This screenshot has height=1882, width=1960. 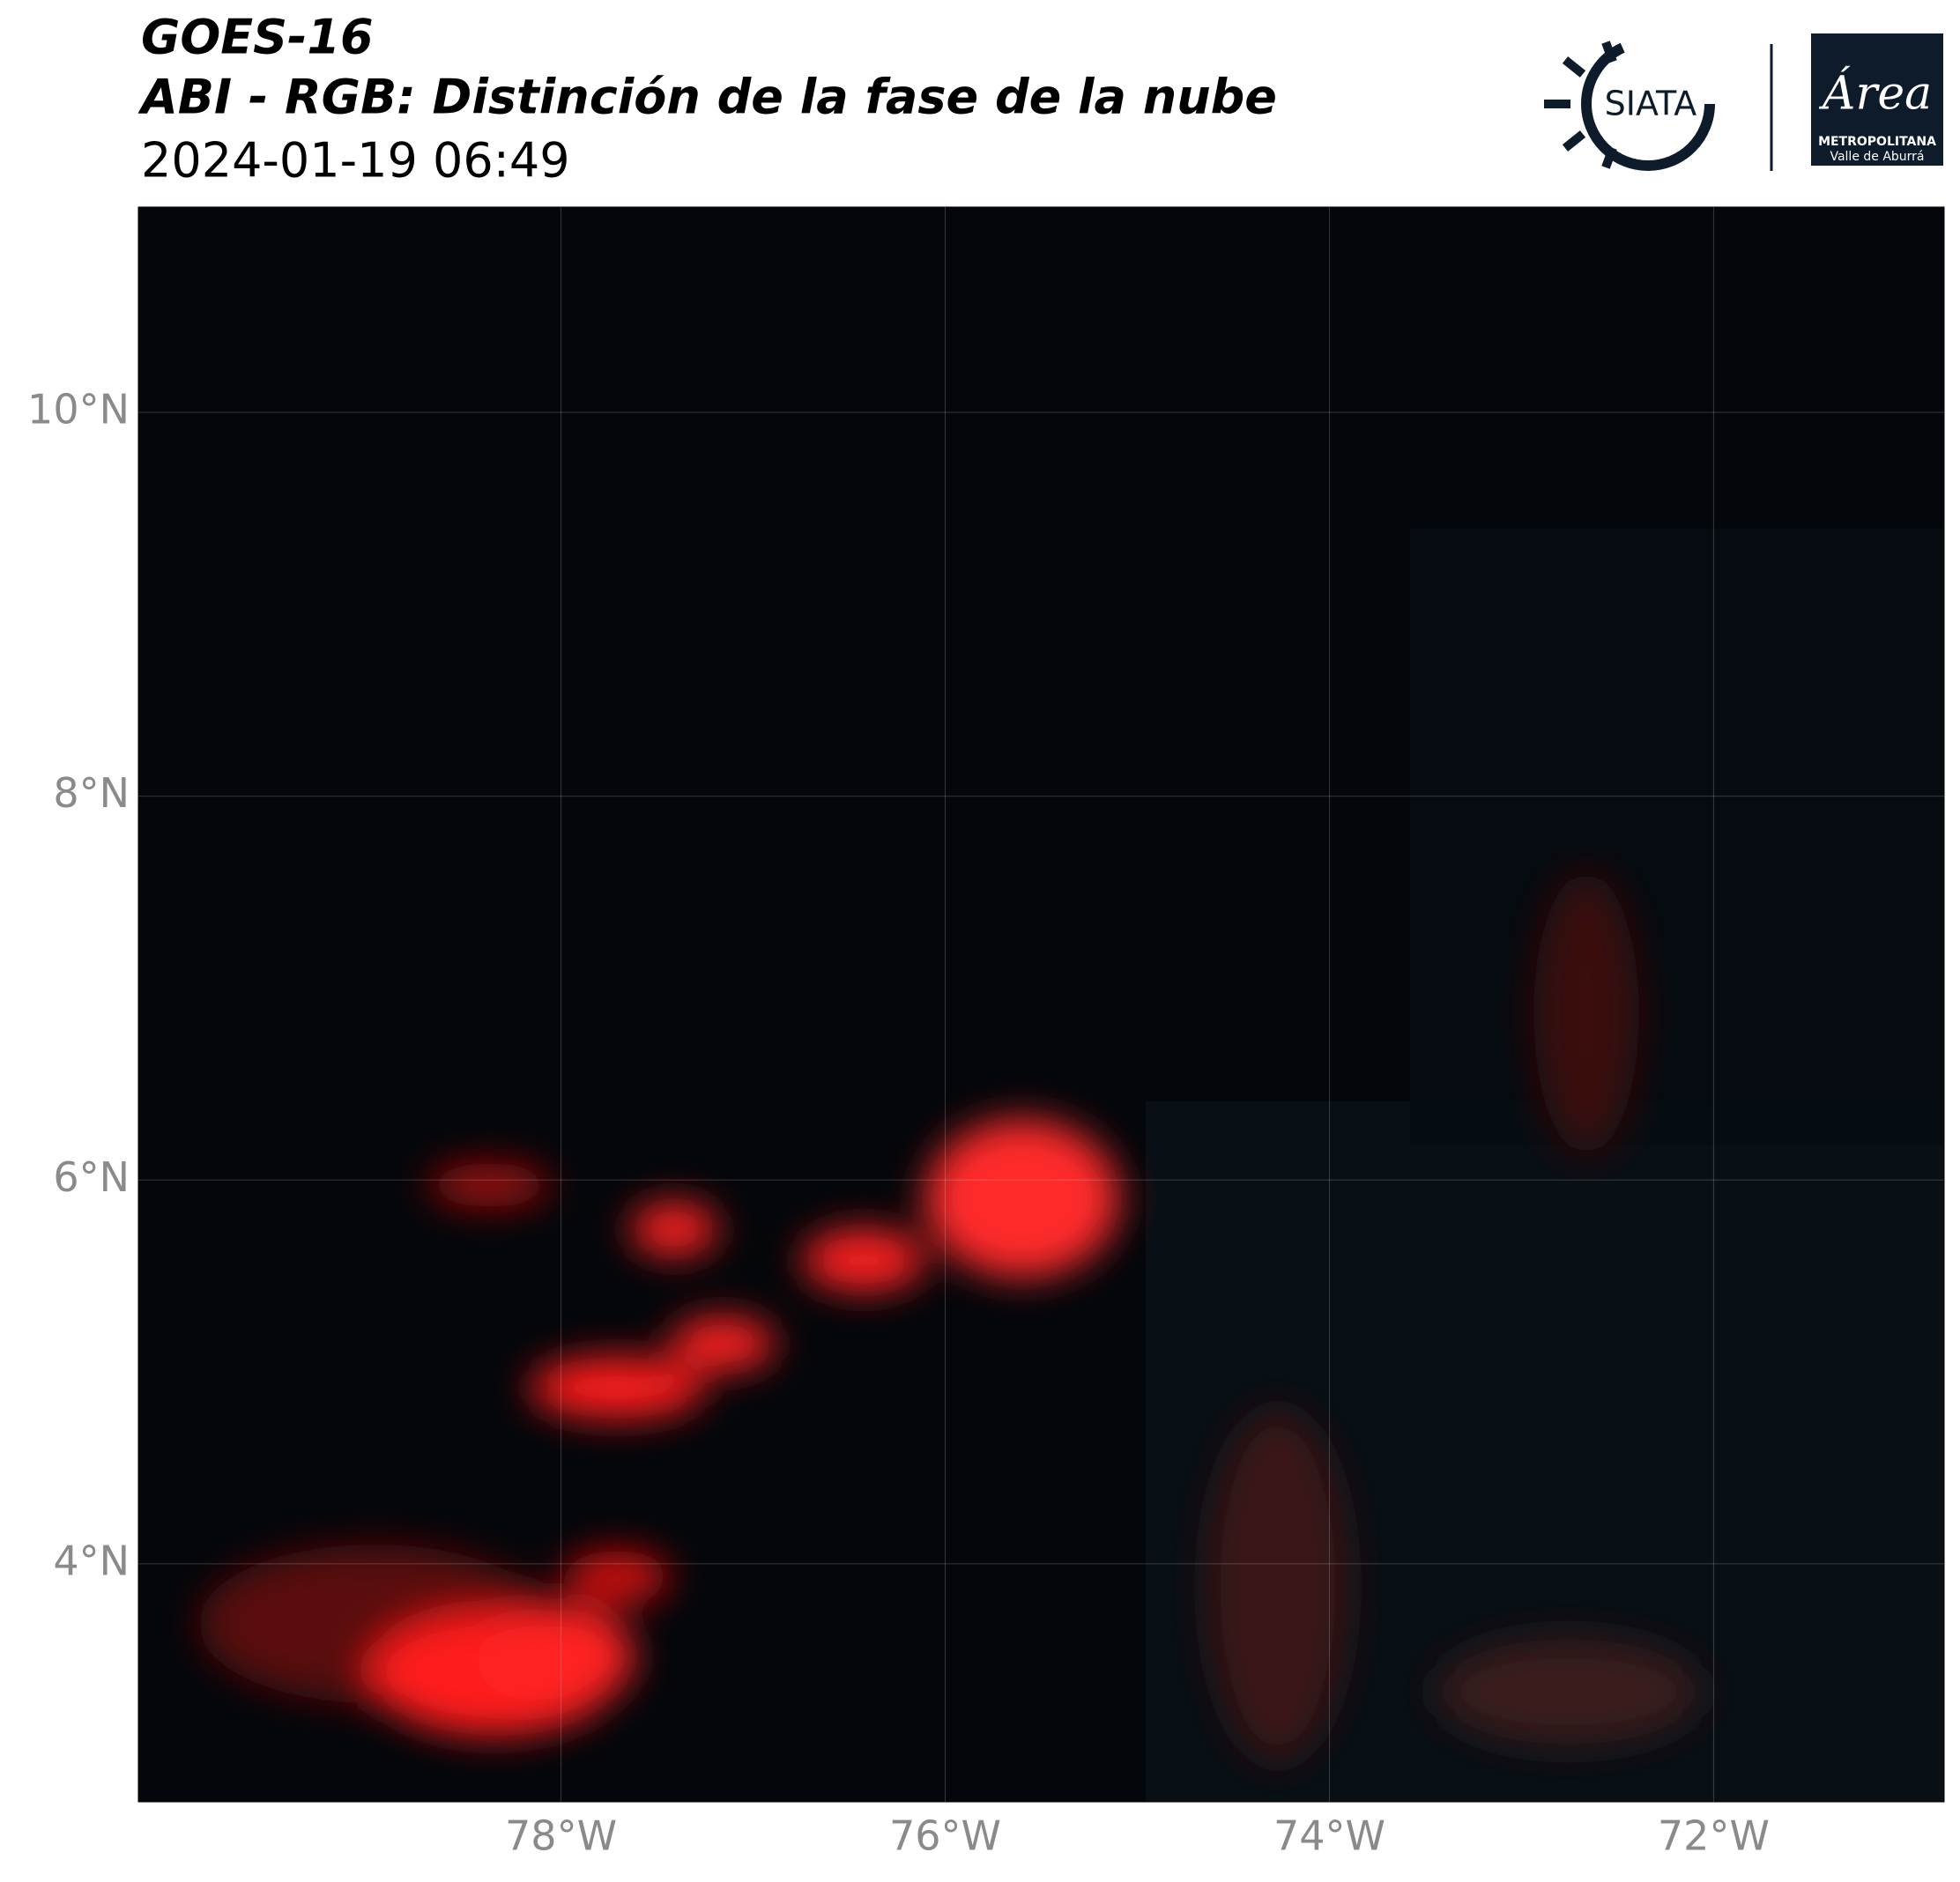 I want to click on y-tick-label: 10°N, so click(x=78, y=409).